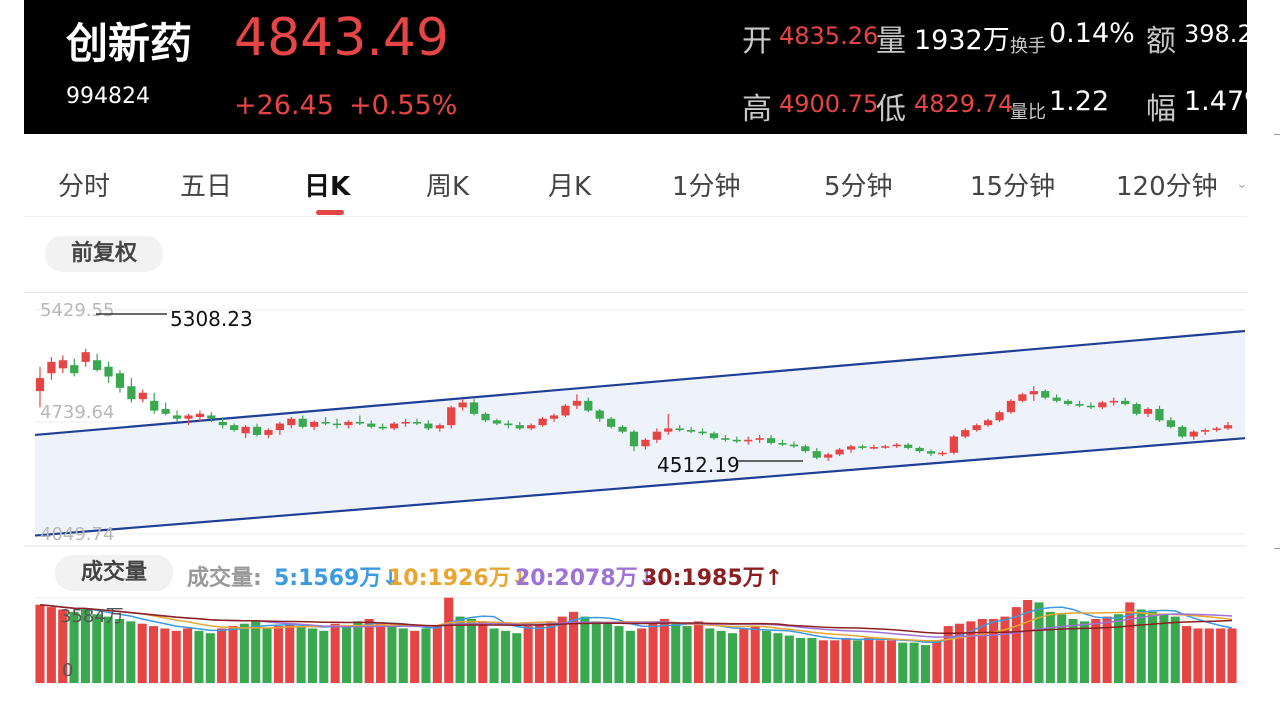 This screenshot has width=1280, height=715. I want to click on scroll-marker, so click(1277, 548).